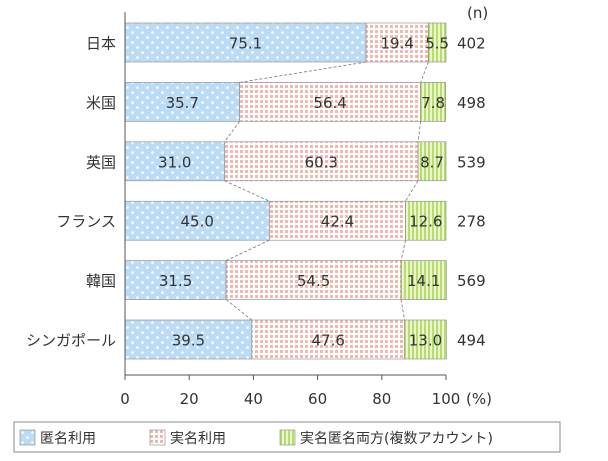  Describe the element at coordinates (471, 103) in the screenshot. I see `n-value: 498` at that location.